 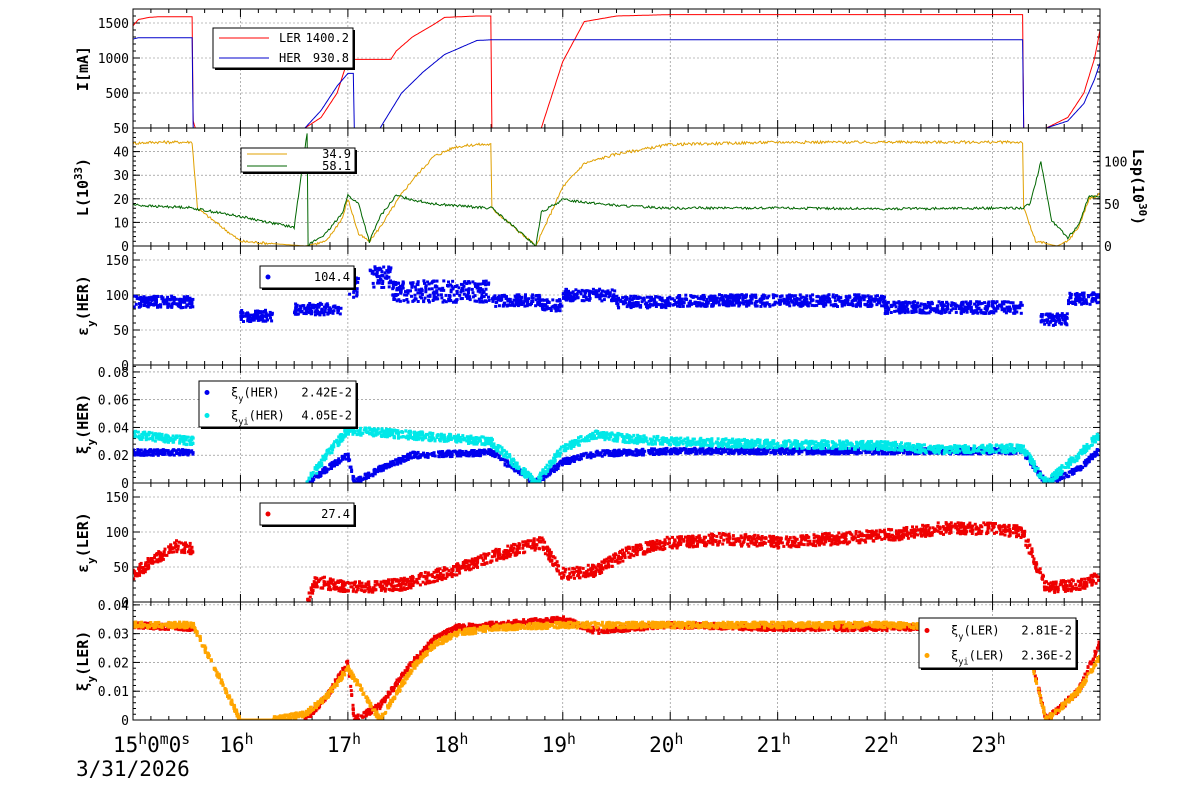 What do you see at coordinates (117, 261) in the screenshot?
I see `y-tick-label: 150` at bounding box center [117, 261].